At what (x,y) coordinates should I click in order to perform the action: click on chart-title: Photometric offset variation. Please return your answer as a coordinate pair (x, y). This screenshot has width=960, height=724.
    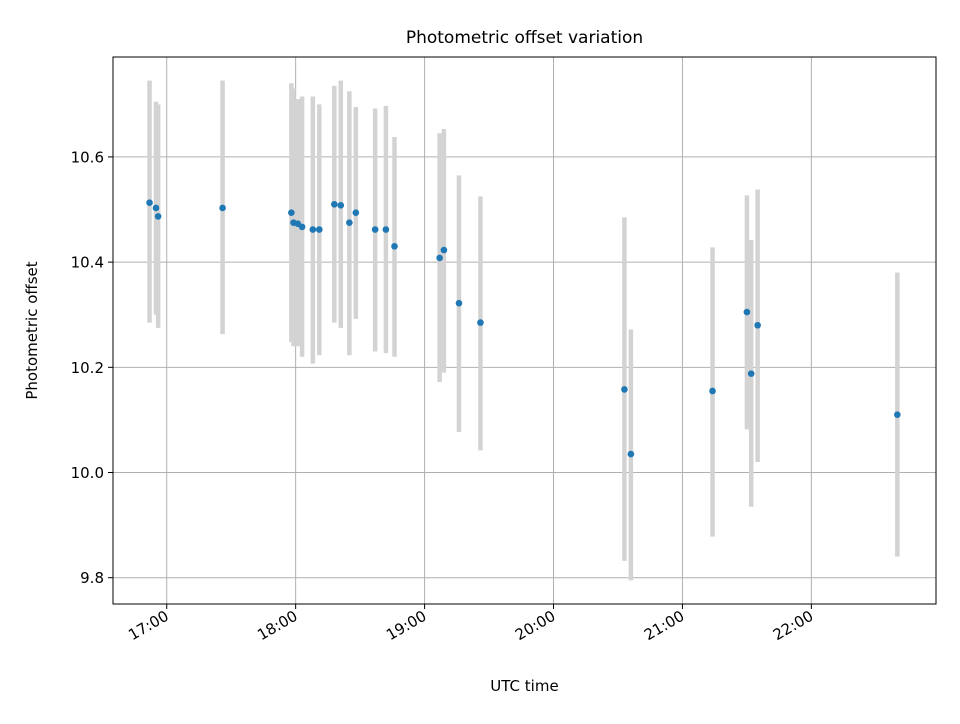
    Looking at the image, I should click on (524, 38).